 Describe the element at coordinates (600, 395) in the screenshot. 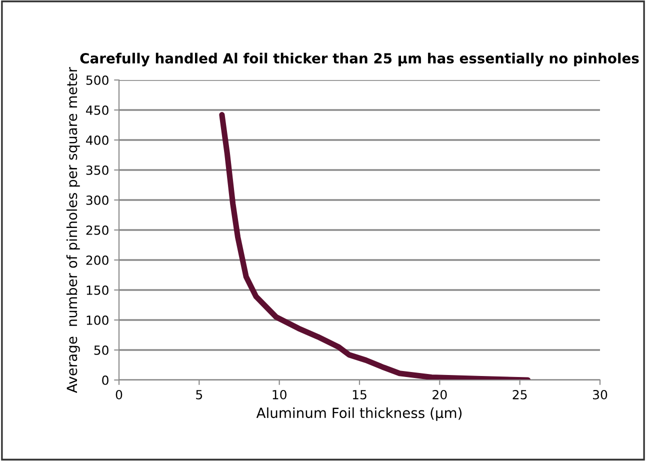

I see `x-tick-label: 30` at that location.